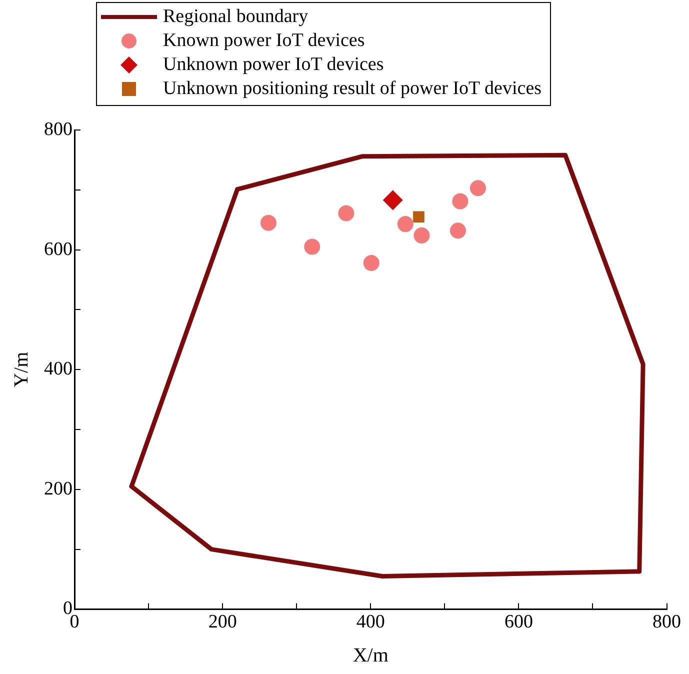 The width and height of the screenshot is (689, 674). What do you see at coordinates (518, 622) in the screenshot?
I see `x-tick-label: 600` at bounding box center [518, 622].